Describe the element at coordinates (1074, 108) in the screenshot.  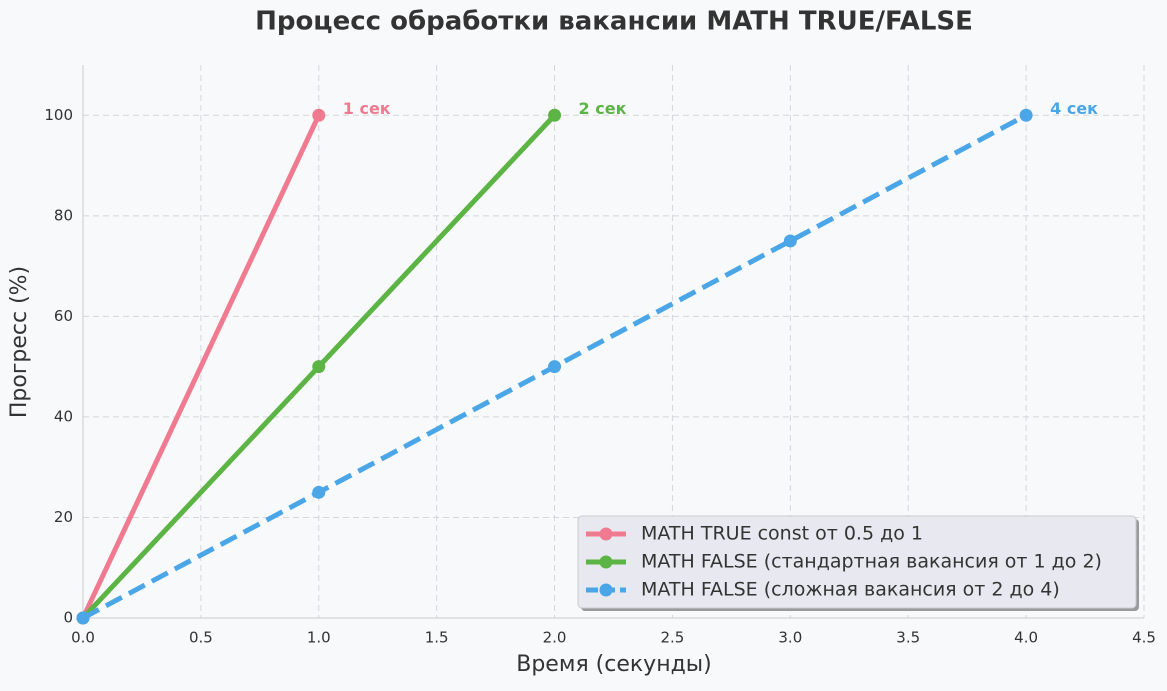
I see `annotation: 4 сек` at that location.